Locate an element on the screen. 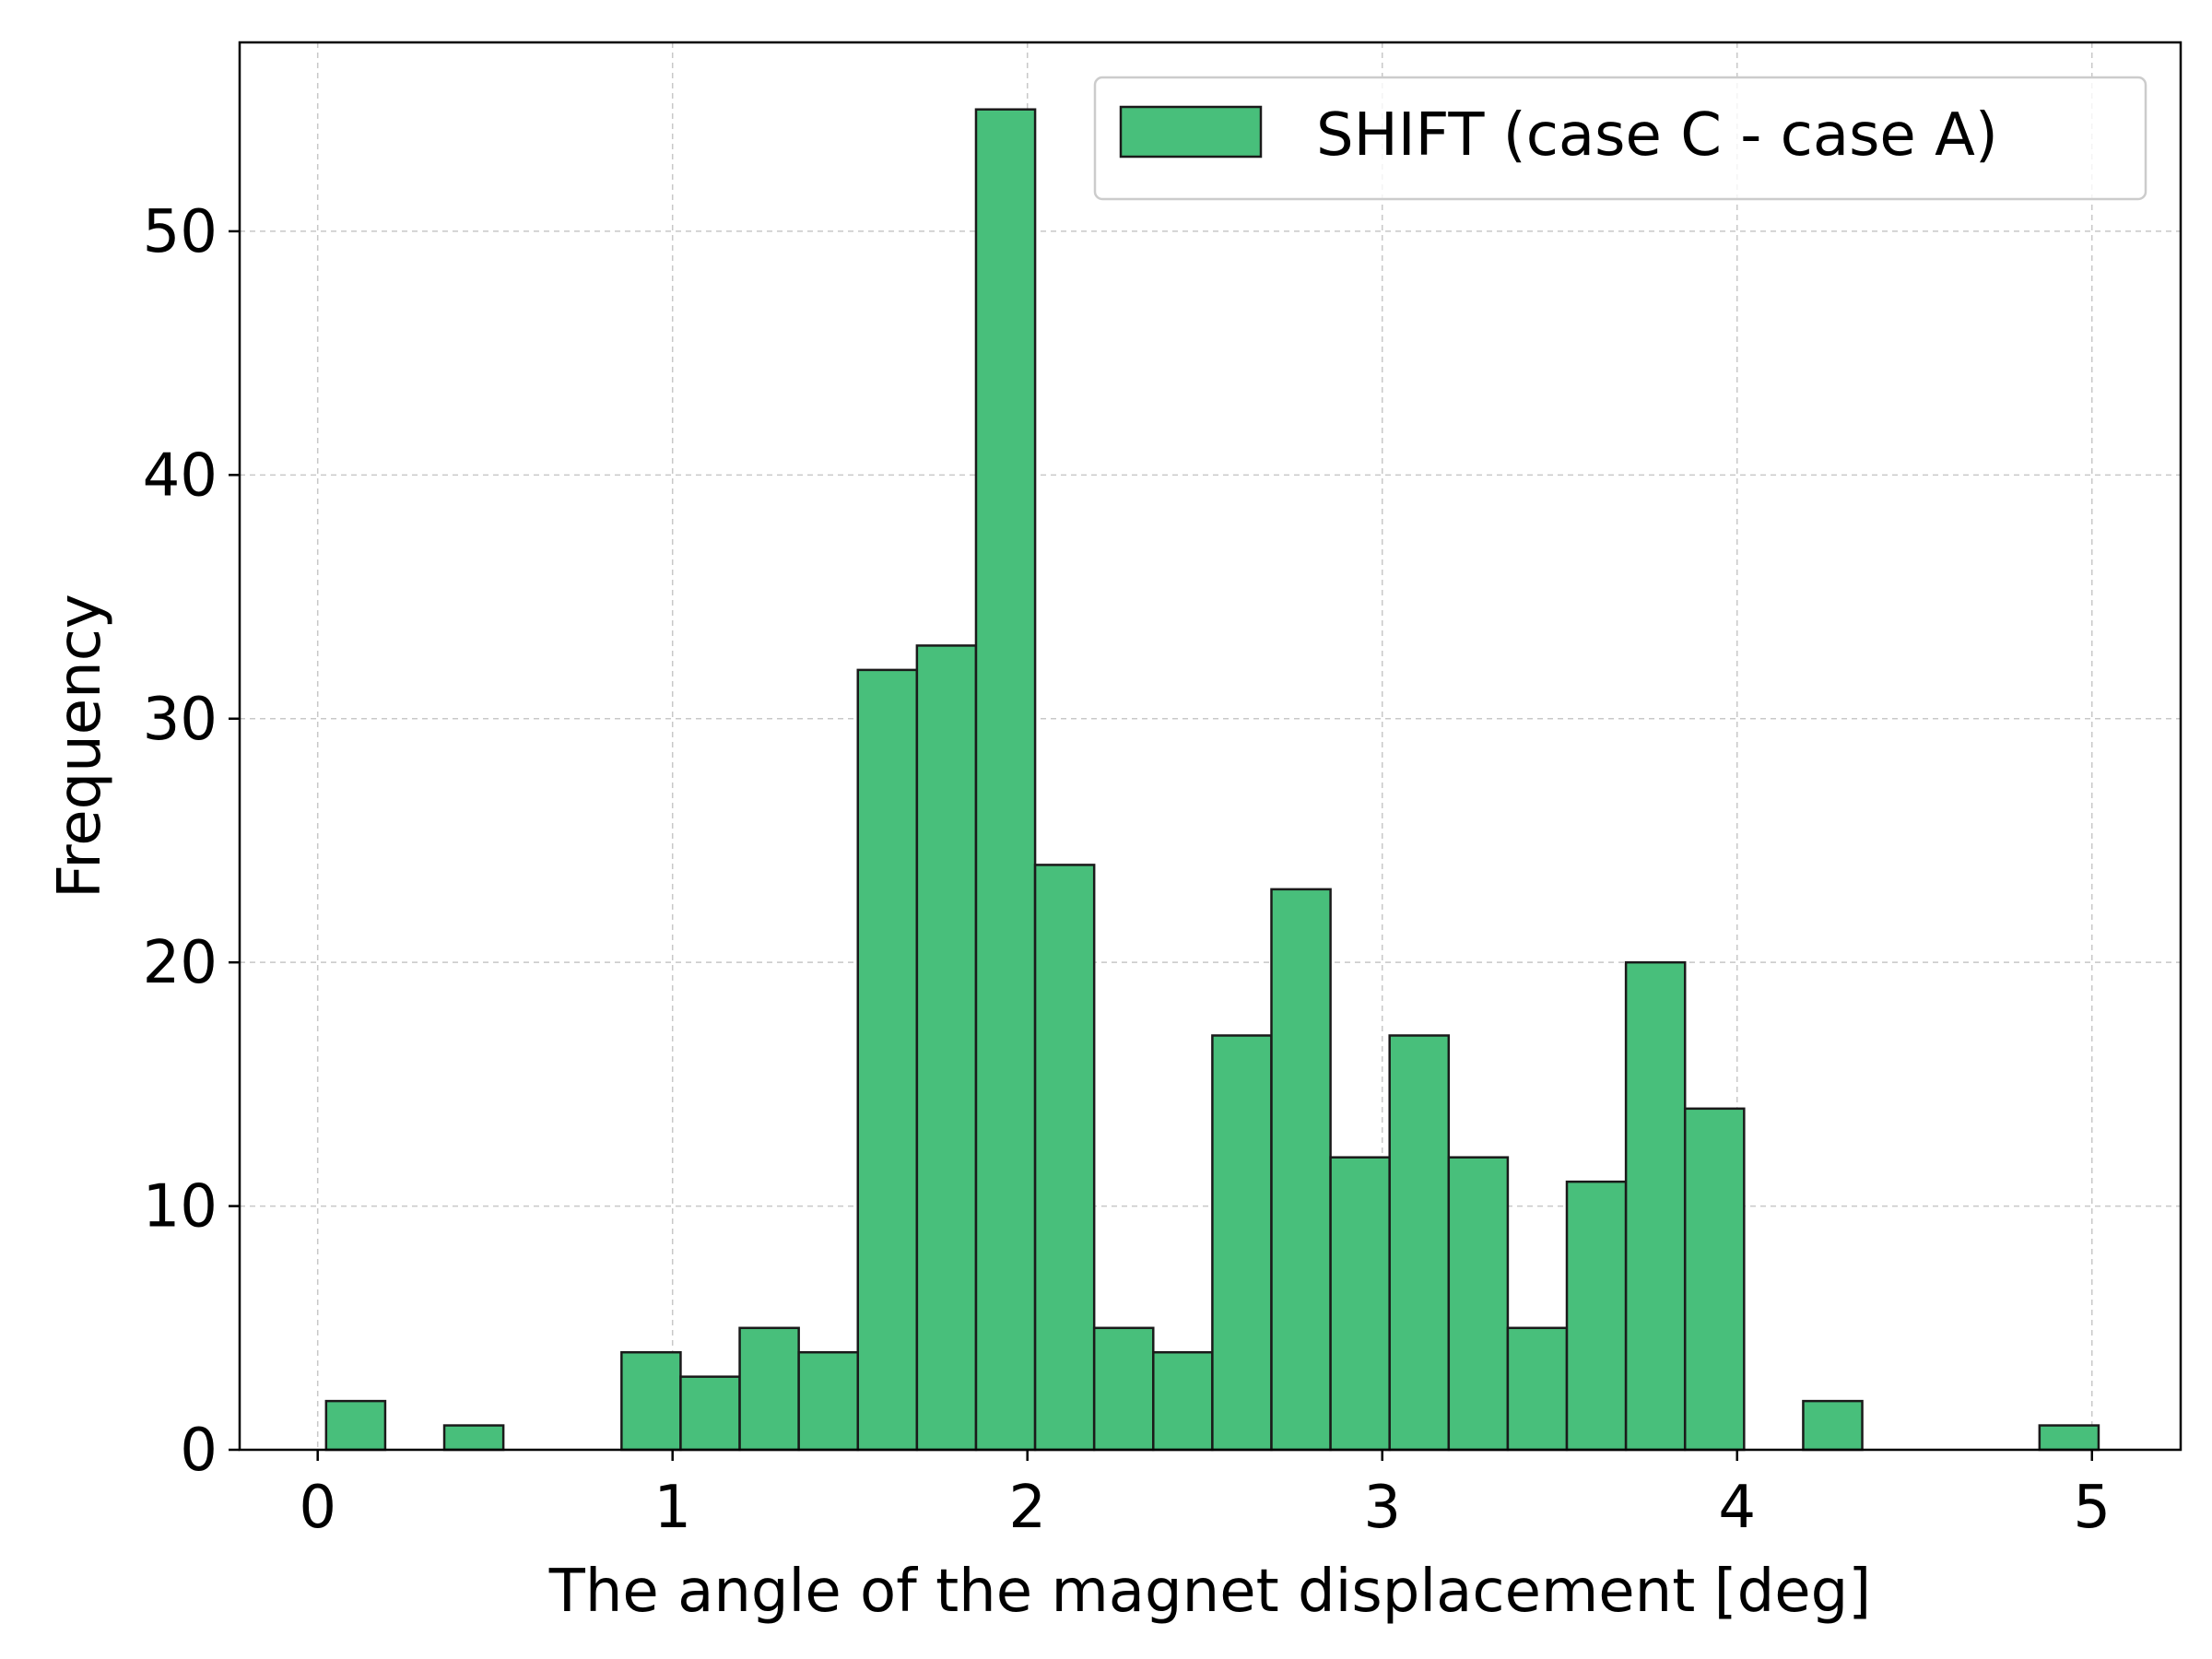 This screenshot has height=1659, width=2212. legend: SHIFT (case C - case A) is located at coordinates (1620, 138).